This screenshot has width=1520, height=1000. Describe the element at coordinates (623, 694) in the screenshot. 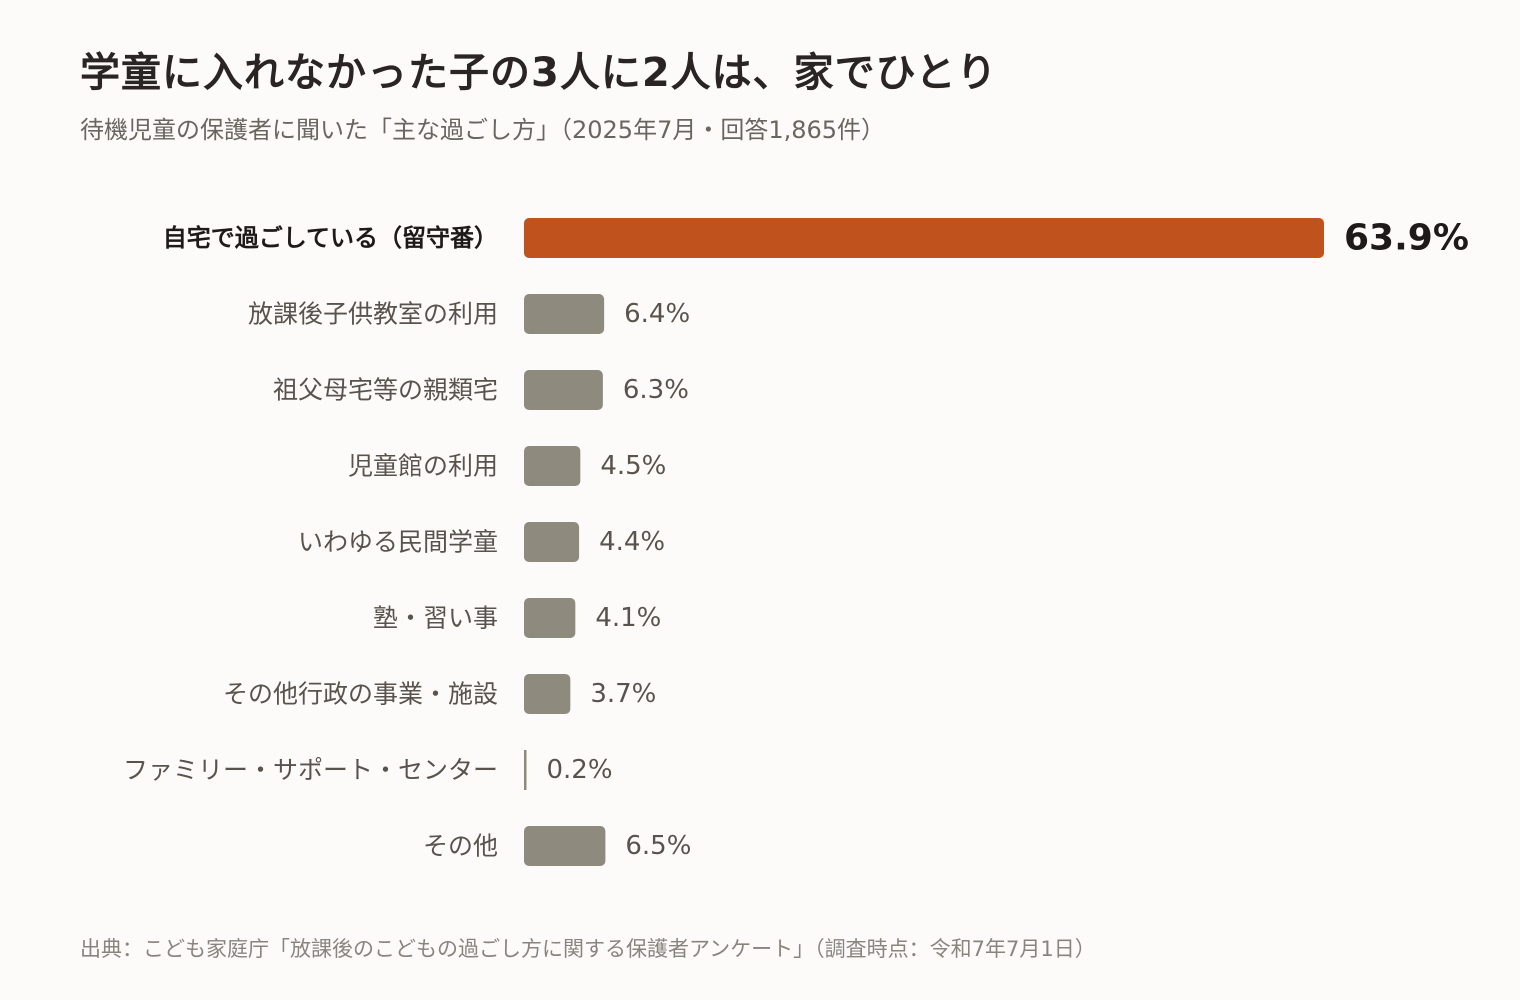

I see `value-label: 3.7%` at that location.